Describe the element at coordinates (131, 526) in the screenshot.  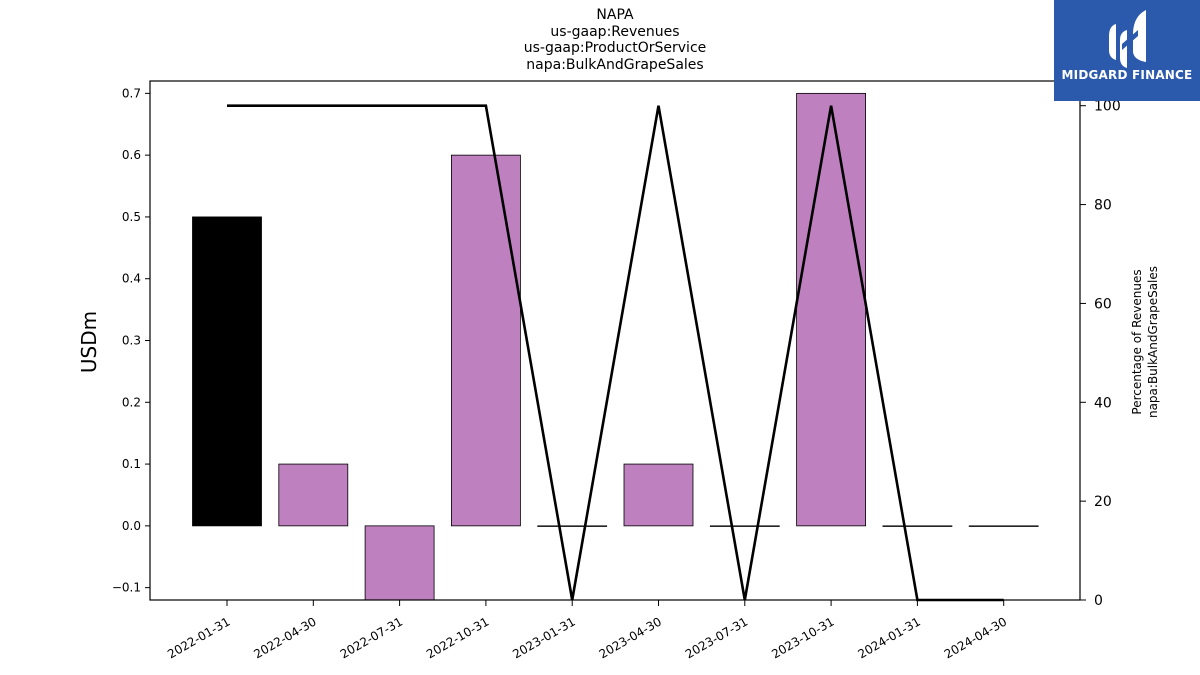
I see `y-tick-label: 0.0` at that location.